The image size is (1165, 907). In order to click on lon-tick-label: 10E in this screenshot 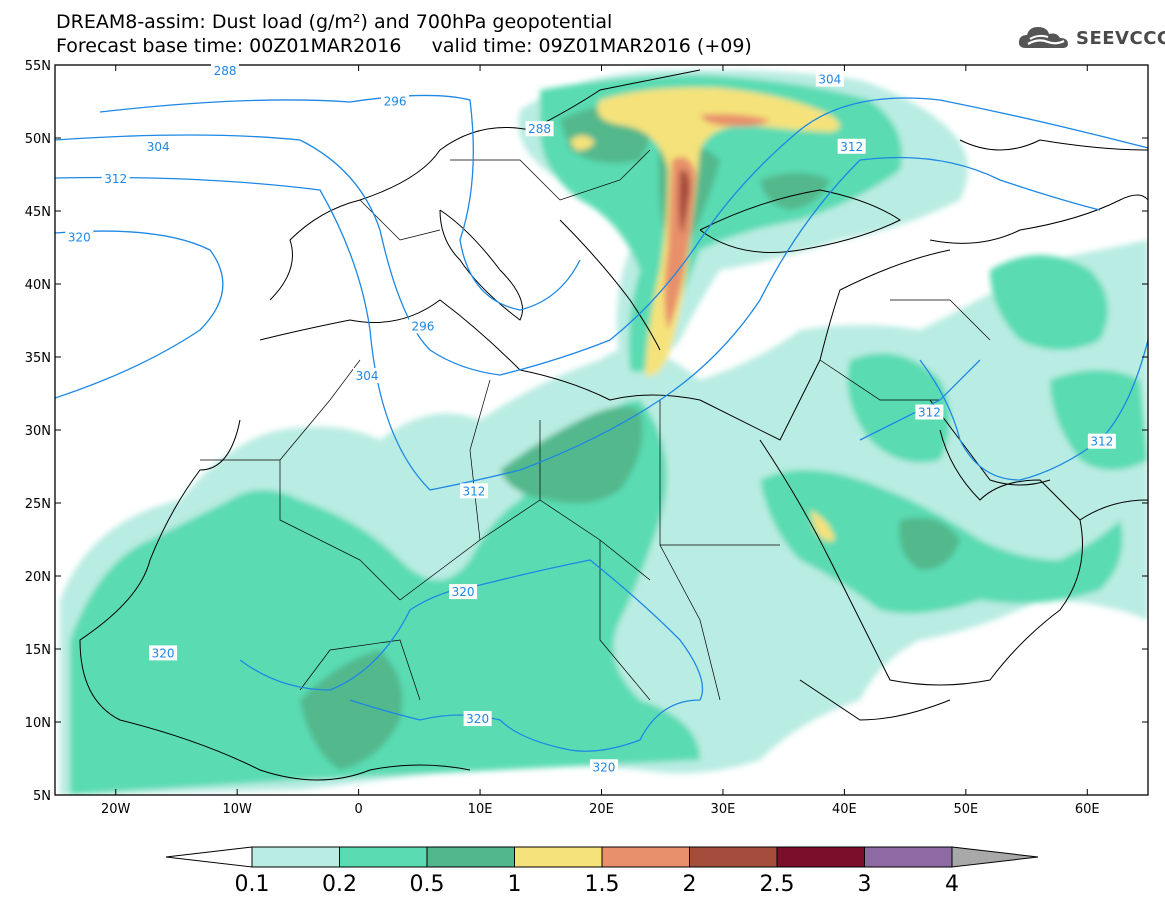, I will do `click(480, 809)`.